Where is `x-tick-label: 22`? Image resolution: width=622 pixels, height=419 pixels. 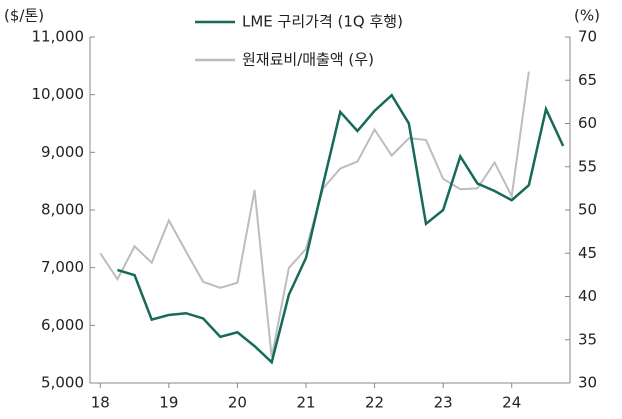
x-tick-label: 22 is located at coordinates (374, 403).